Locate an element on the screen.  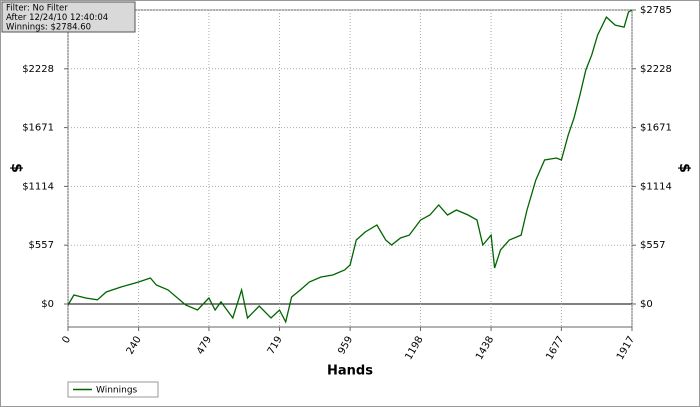
y2-axis-label: $ is located at coordinates (684, 168).